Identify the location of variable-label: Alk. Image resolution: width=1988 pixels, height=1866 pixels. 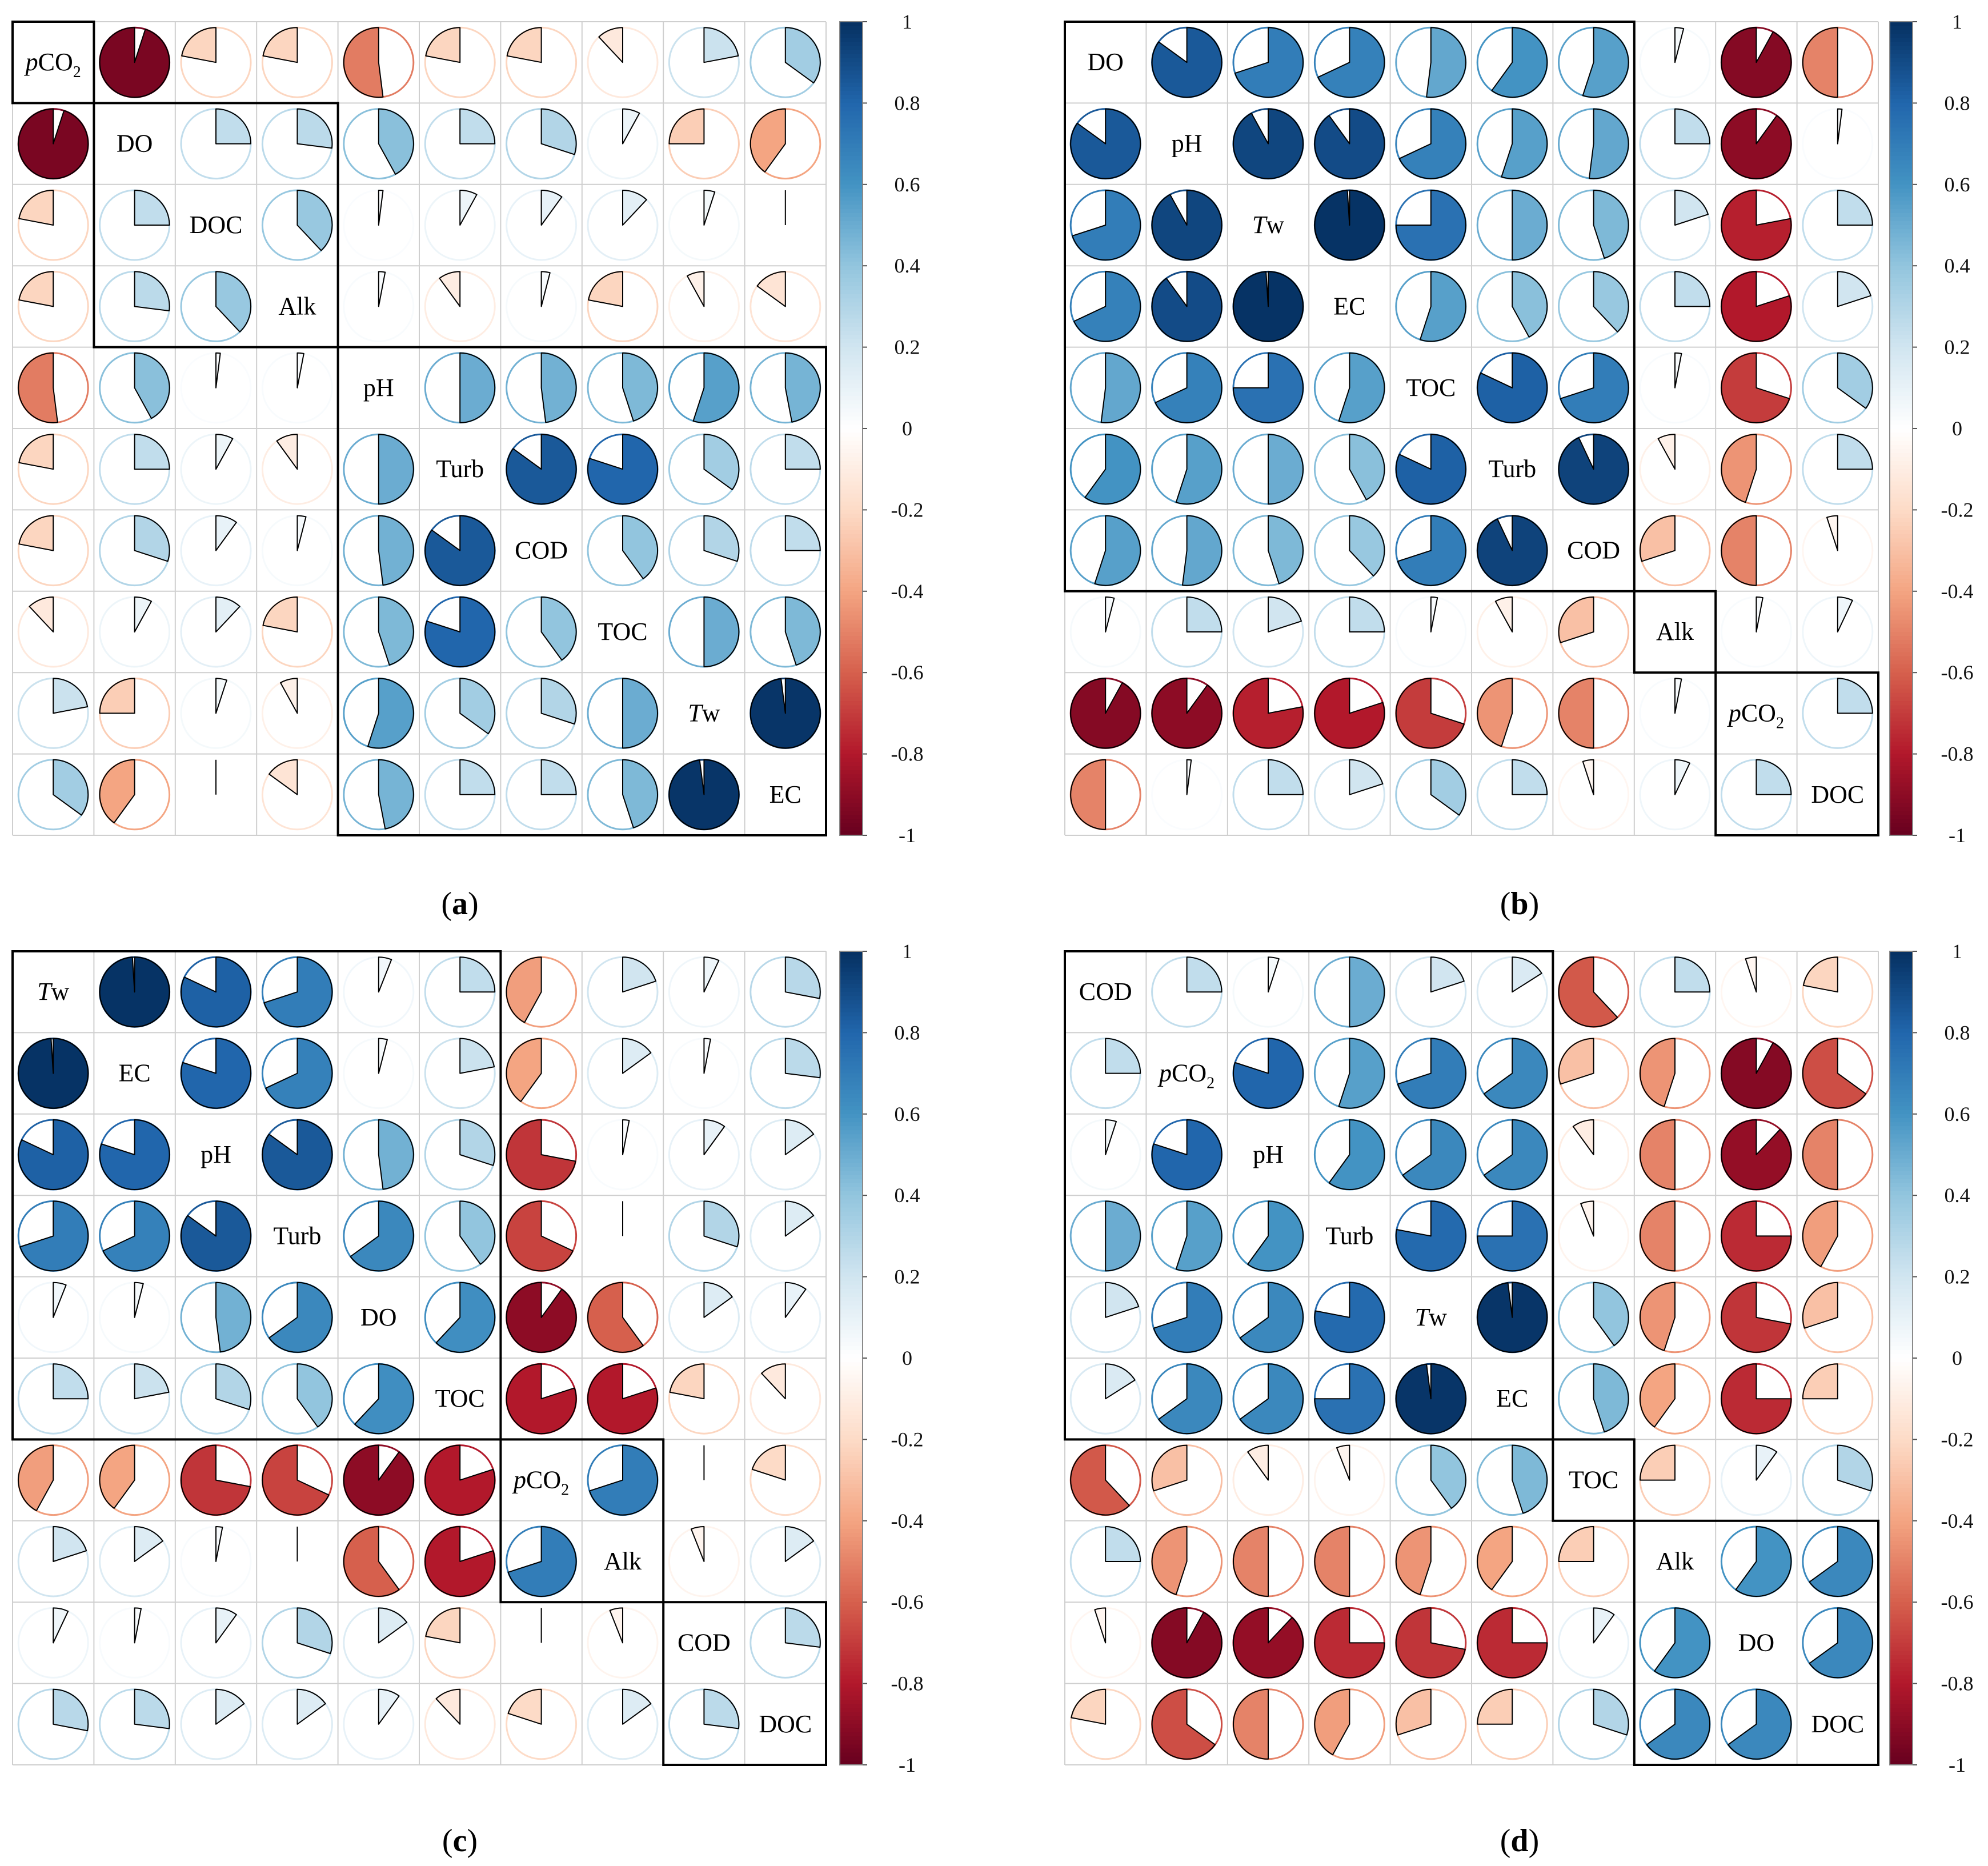
(623, 1561).